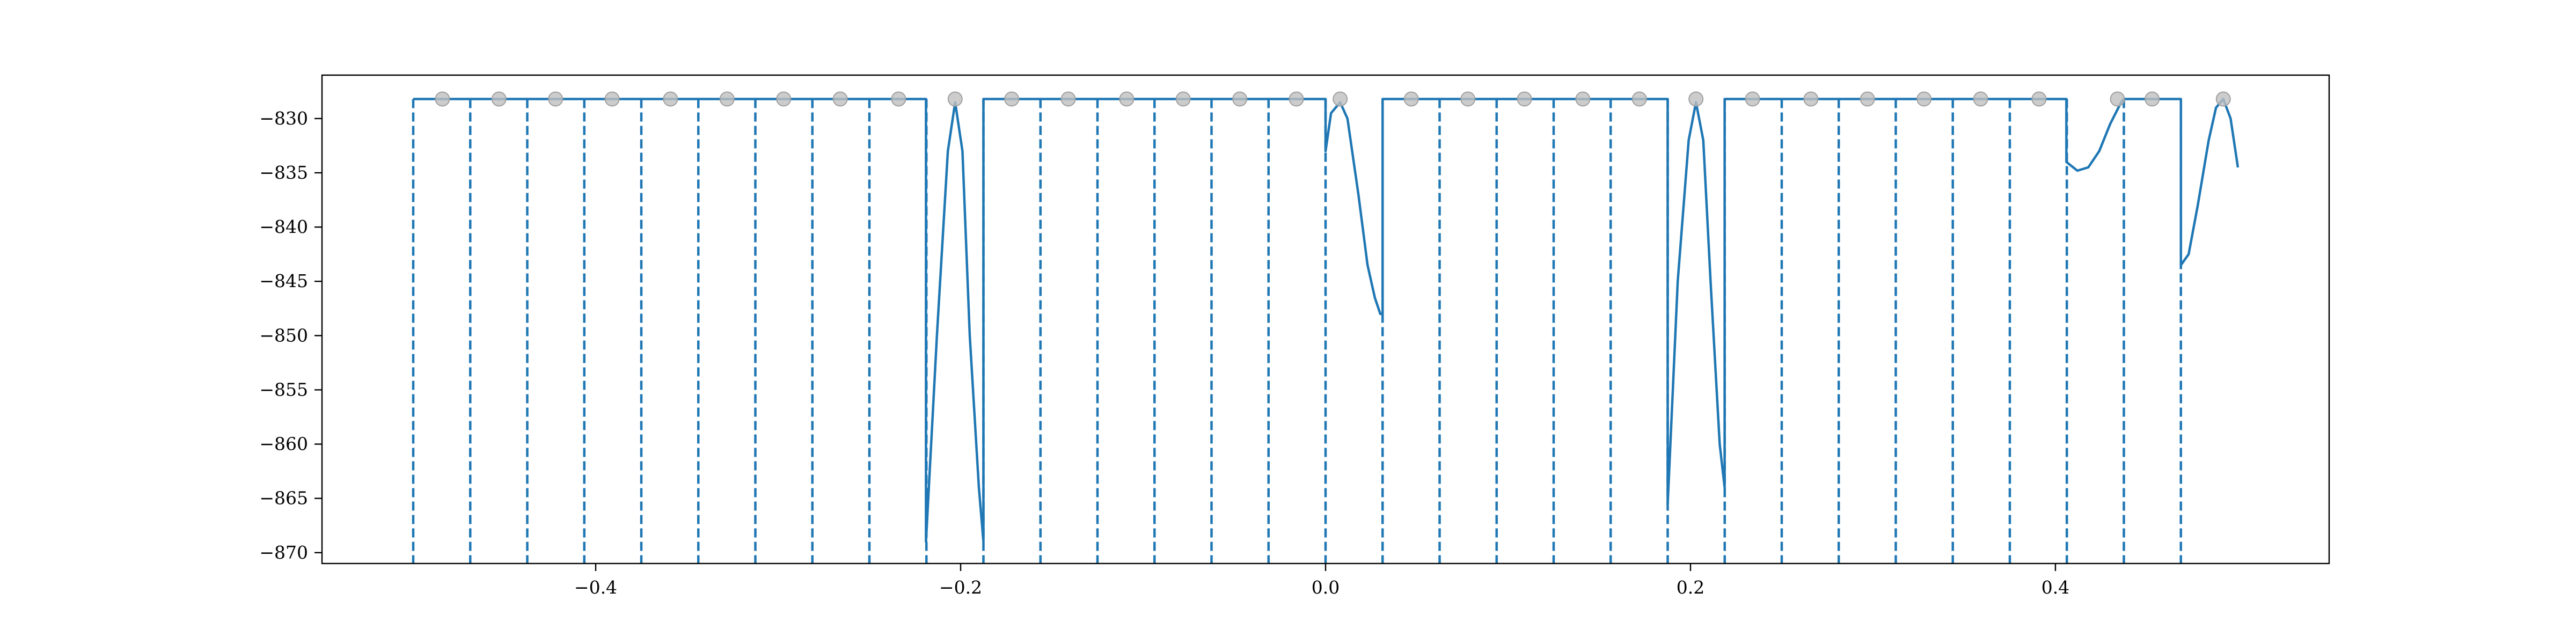  I want to click on sample-points-layer, so click(1333, 99).